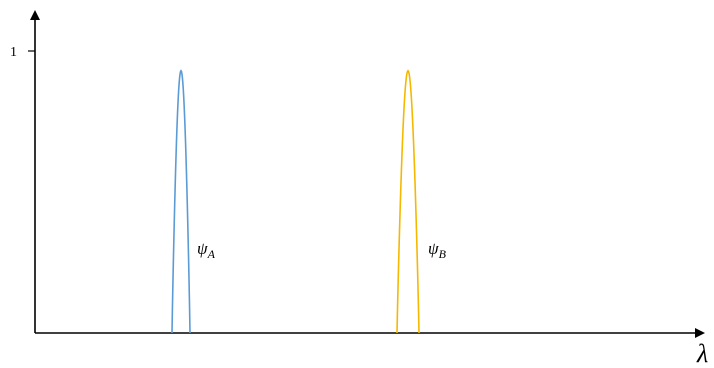 Image resolution: width=714 pixels, height=368 pixels. What do you see at coordinates (202, 248) in the screenshot?
I see `psi-a-label-main: ψ` at bounding box center [202, 248].